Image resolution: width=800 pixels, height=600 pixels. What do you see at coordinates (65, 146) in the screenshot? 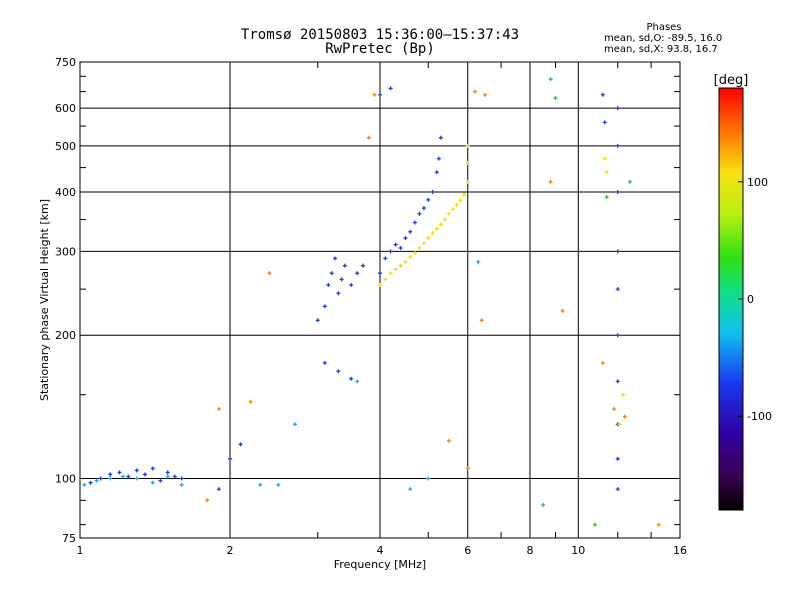
I see `y-tick-label-500: 500` at bounding box center [65, 146].